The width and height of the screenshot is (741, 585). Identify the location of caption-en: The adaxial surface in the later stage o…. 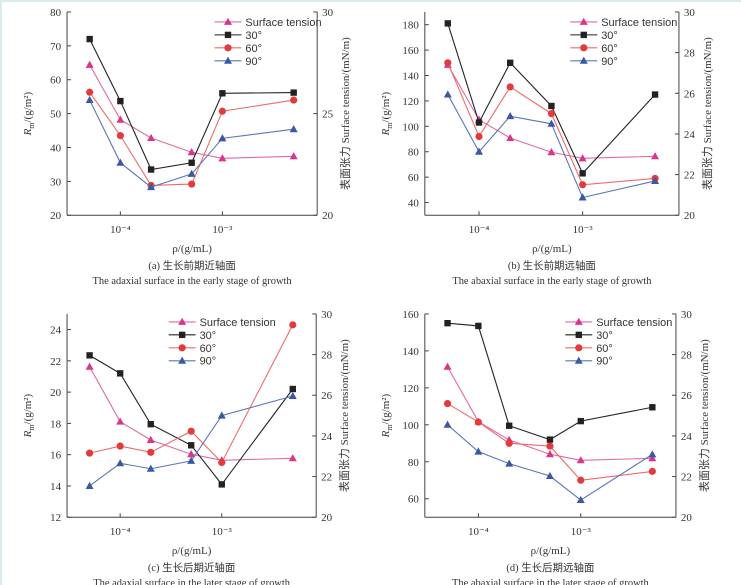
(192, 581).